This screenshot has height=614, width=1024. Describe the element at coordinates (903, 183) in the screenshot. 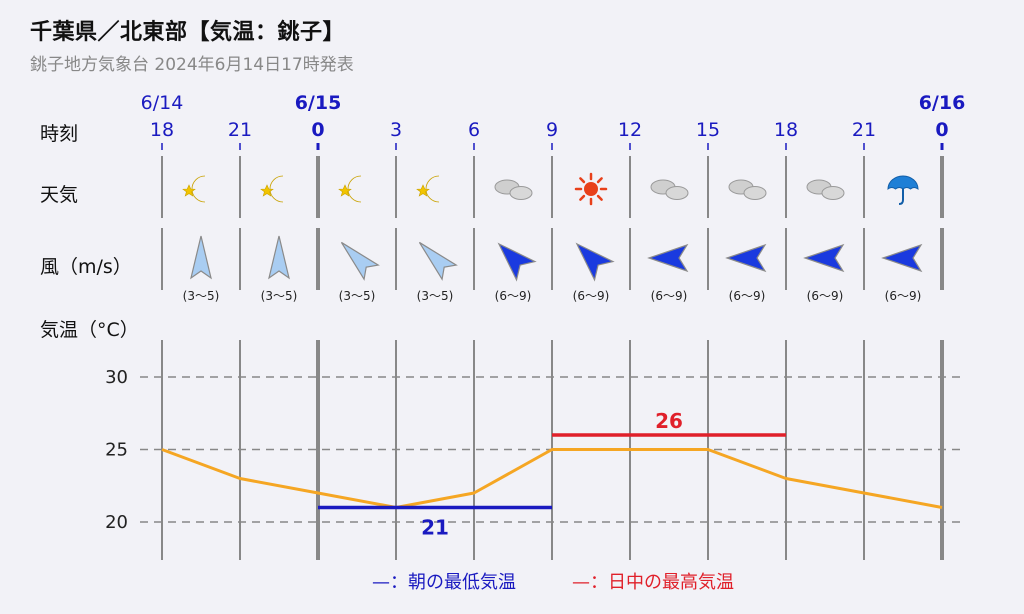

I see `umbrella-canopy` at that location.